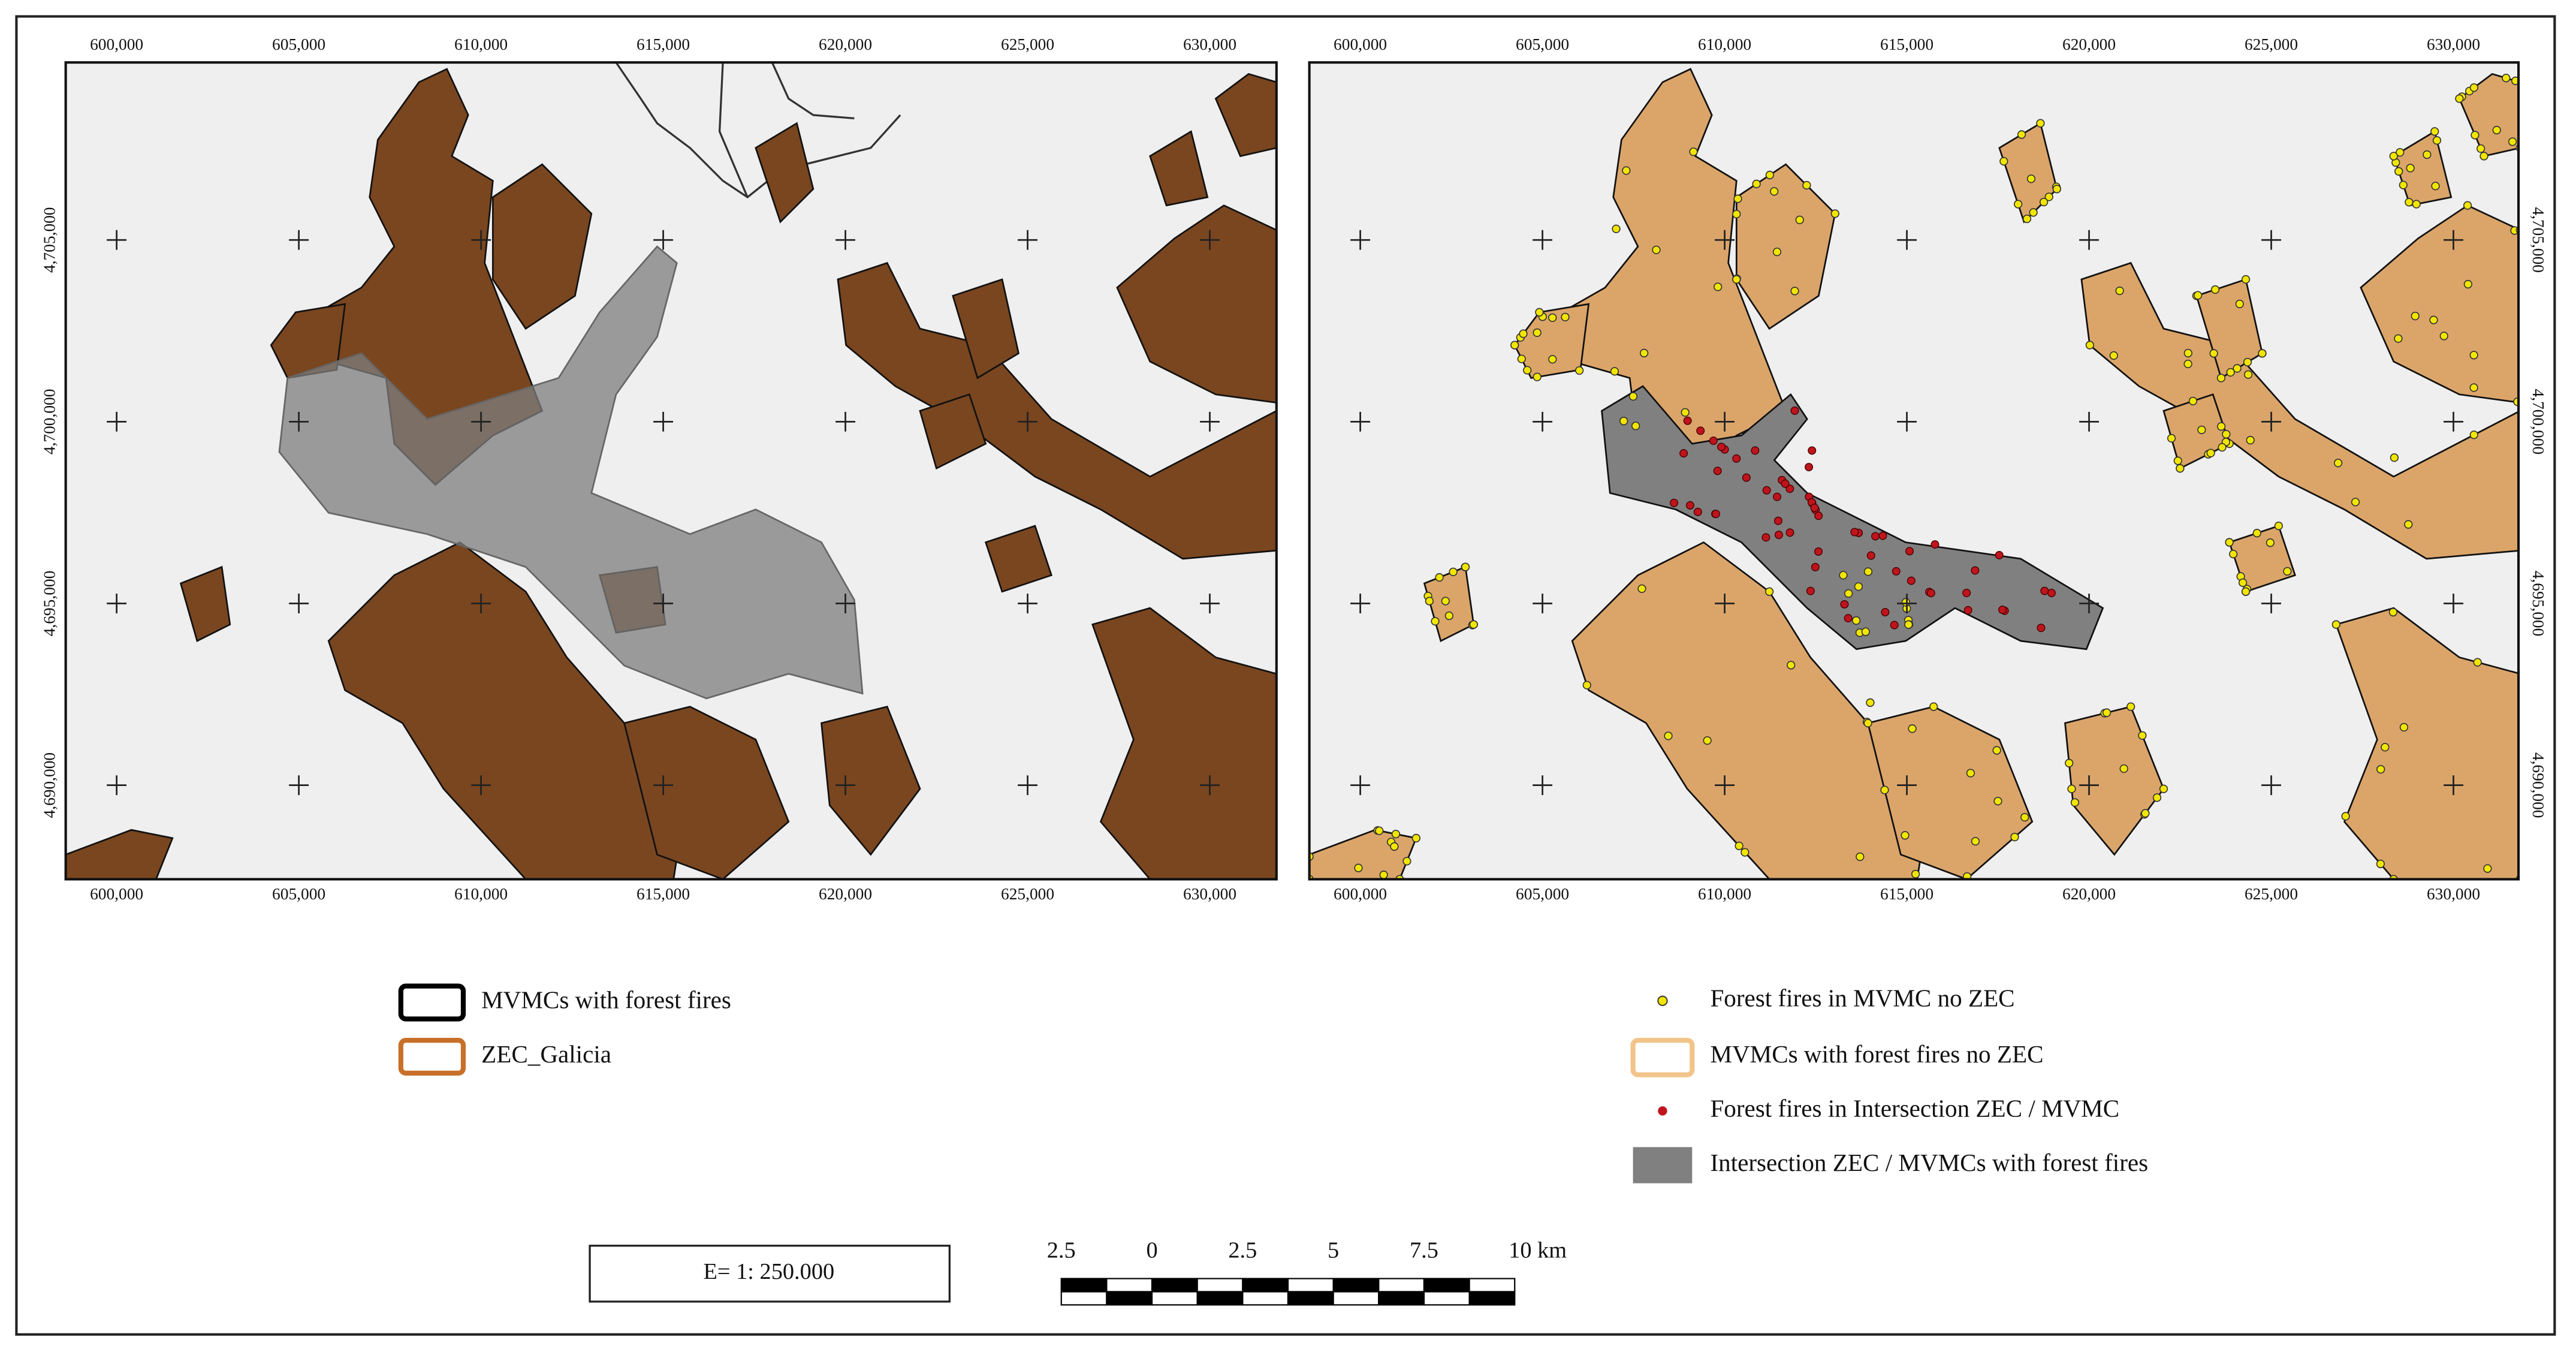 Image resolution: width=2576 pixels, height=1355 pixels. I want to click on scale-label: 7.5, so click(1424, 1250).